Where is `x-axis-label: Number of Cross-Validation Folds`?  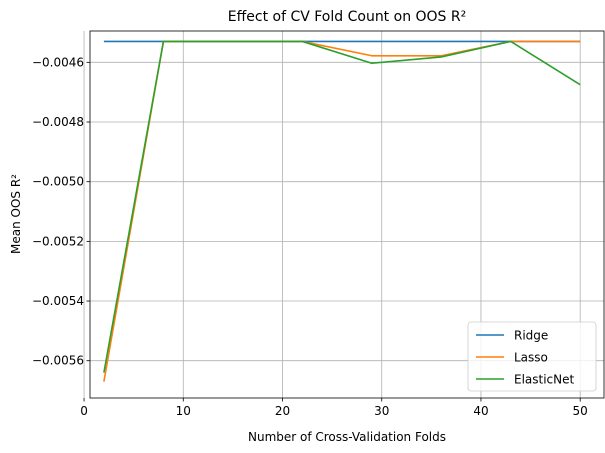 x-axis-label: Number of Cross-Validation Folds is located at coordinates (347, 437).